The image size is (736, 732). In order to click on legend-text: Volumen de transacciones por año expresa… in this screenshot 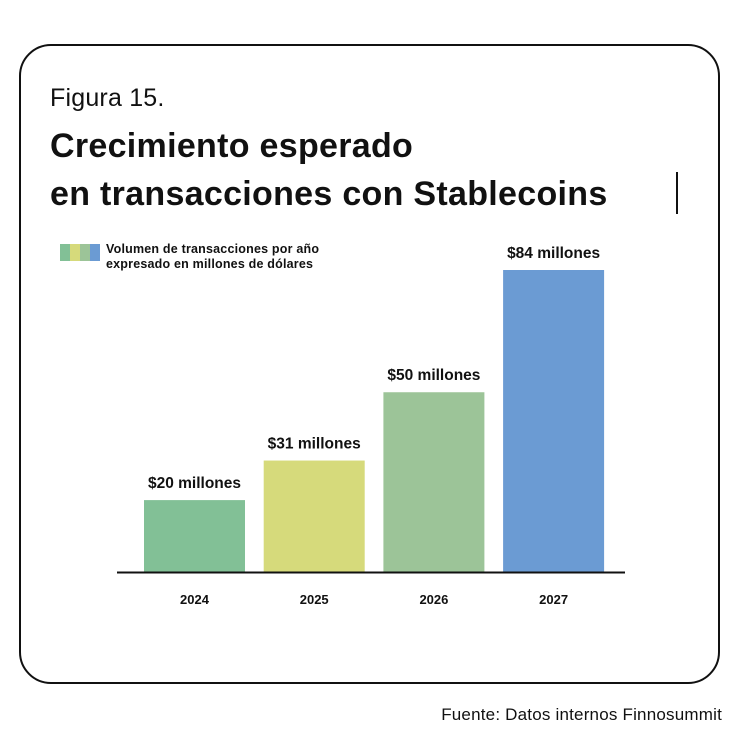, I will do `click(212, 257)`.